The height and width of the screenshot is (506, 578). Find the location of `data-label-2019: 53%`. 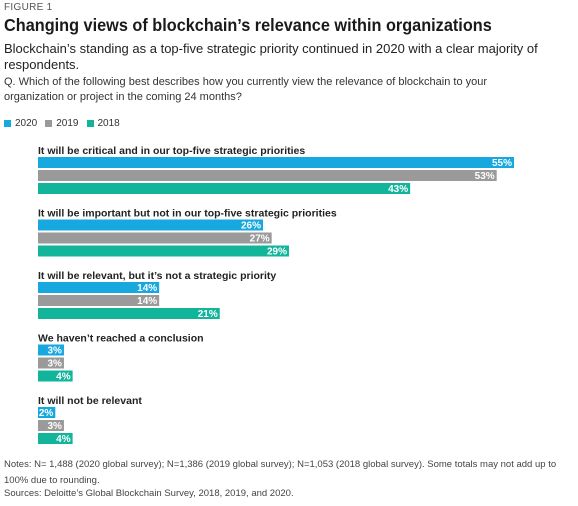

data-label-2019: 53% is located at coordinates (485, 176).